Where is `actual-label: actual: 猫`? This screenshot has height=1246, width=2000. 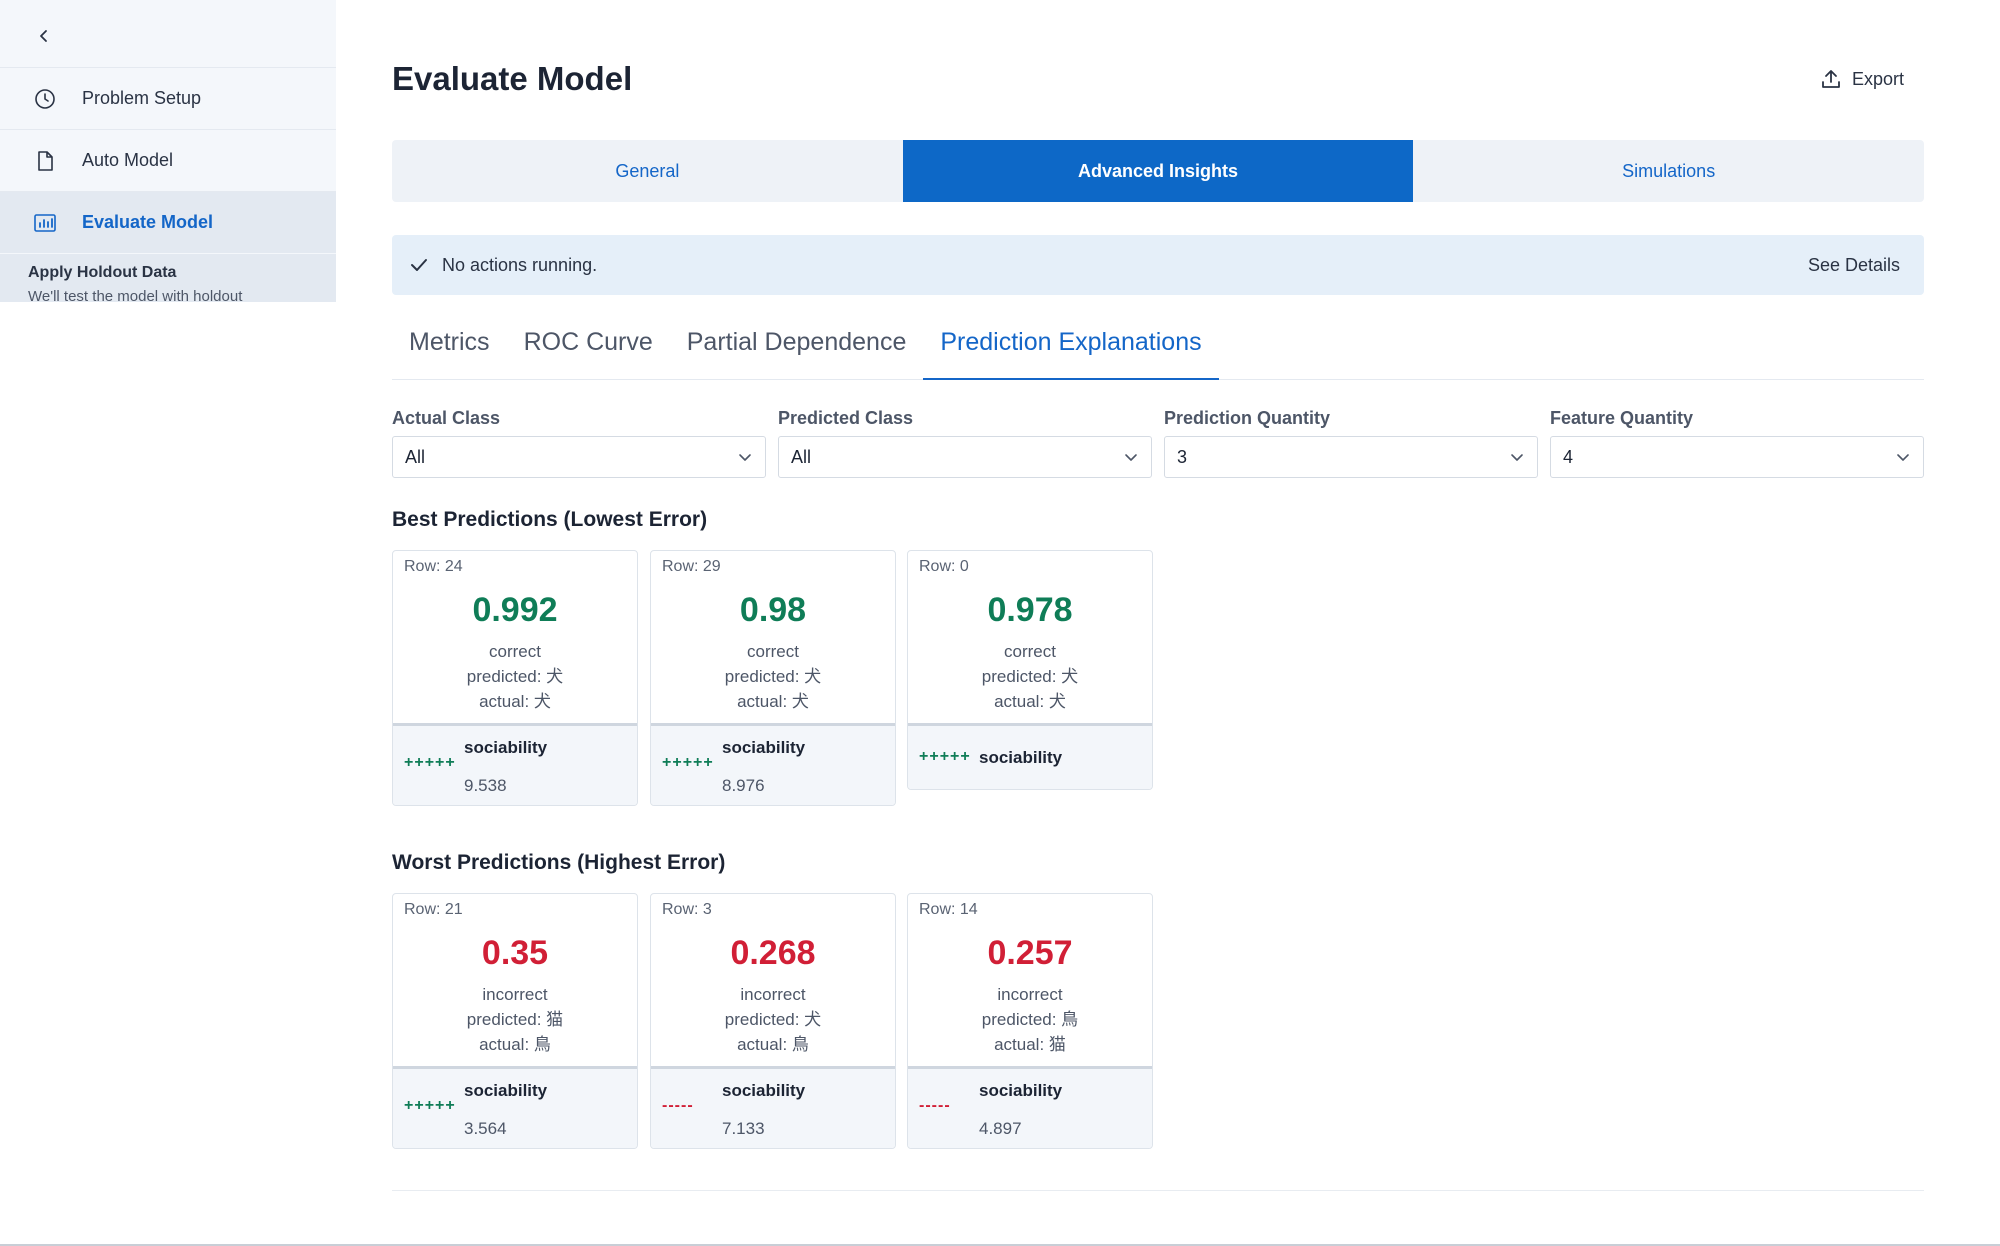
actual-label: actual: 猫 is located at coordinates (1030, 1044).